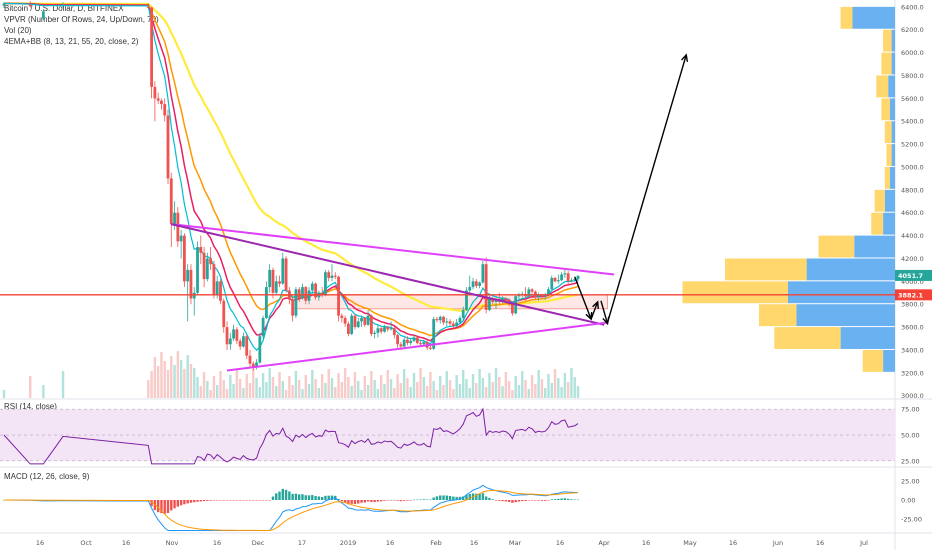  Describe the element at coordinates (646, 188) in the screenshot. I see `forecast-arrow` at that location.